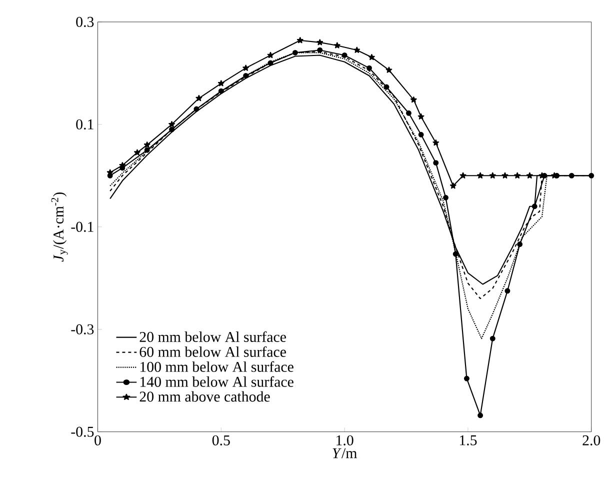 This screenshot has width=604, height=502. What do you see at coordinates (82, 432) in the screenshot?
I see `y-tick-label: -0.5` at bounding box center [82, 432].